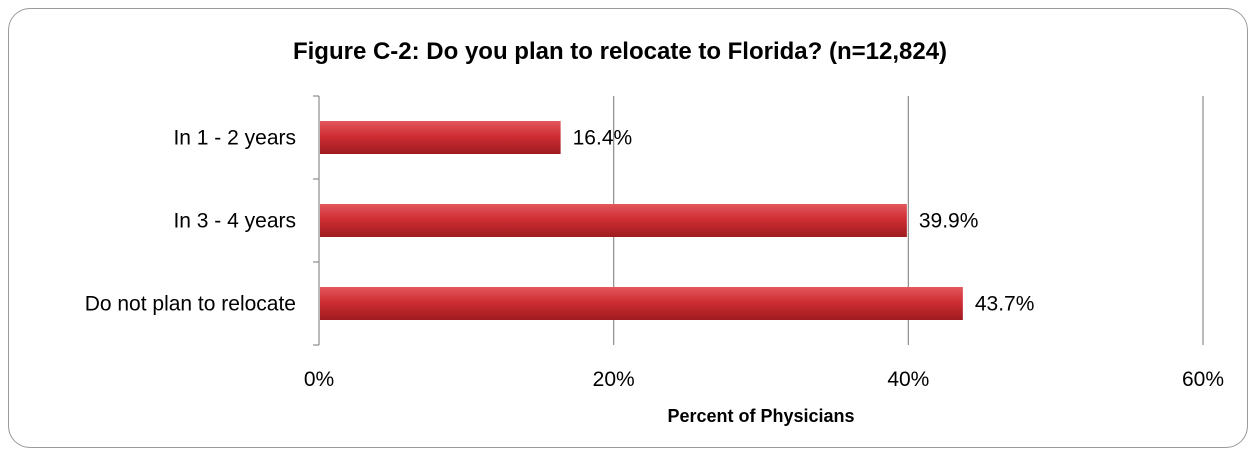 The width and height of the screenshot is (1256, 452). I want to click on x-tick-label: 0%, so click(319, 379).